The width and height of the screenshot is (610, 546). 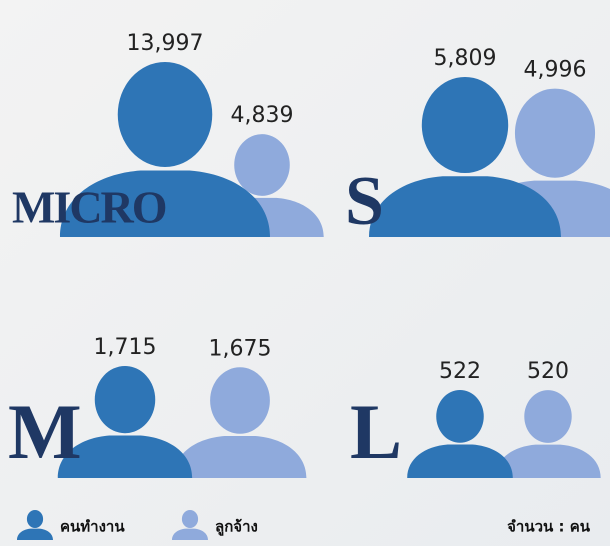 I want to click on unit-note: จำนวน : คน, so click(x=549, y=527).